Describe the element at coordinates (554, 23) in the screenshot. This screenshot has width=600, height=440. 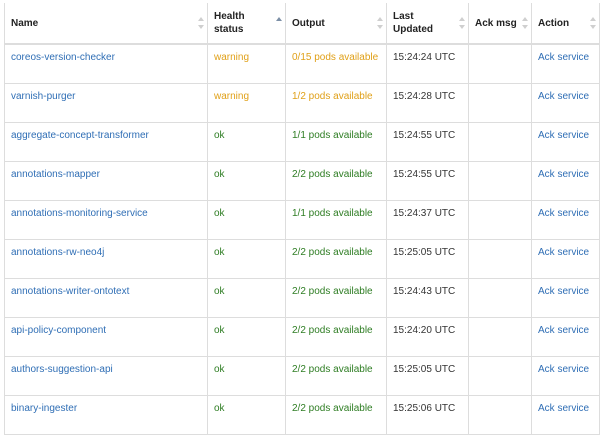
I see `column-header-label: Action` at that location.